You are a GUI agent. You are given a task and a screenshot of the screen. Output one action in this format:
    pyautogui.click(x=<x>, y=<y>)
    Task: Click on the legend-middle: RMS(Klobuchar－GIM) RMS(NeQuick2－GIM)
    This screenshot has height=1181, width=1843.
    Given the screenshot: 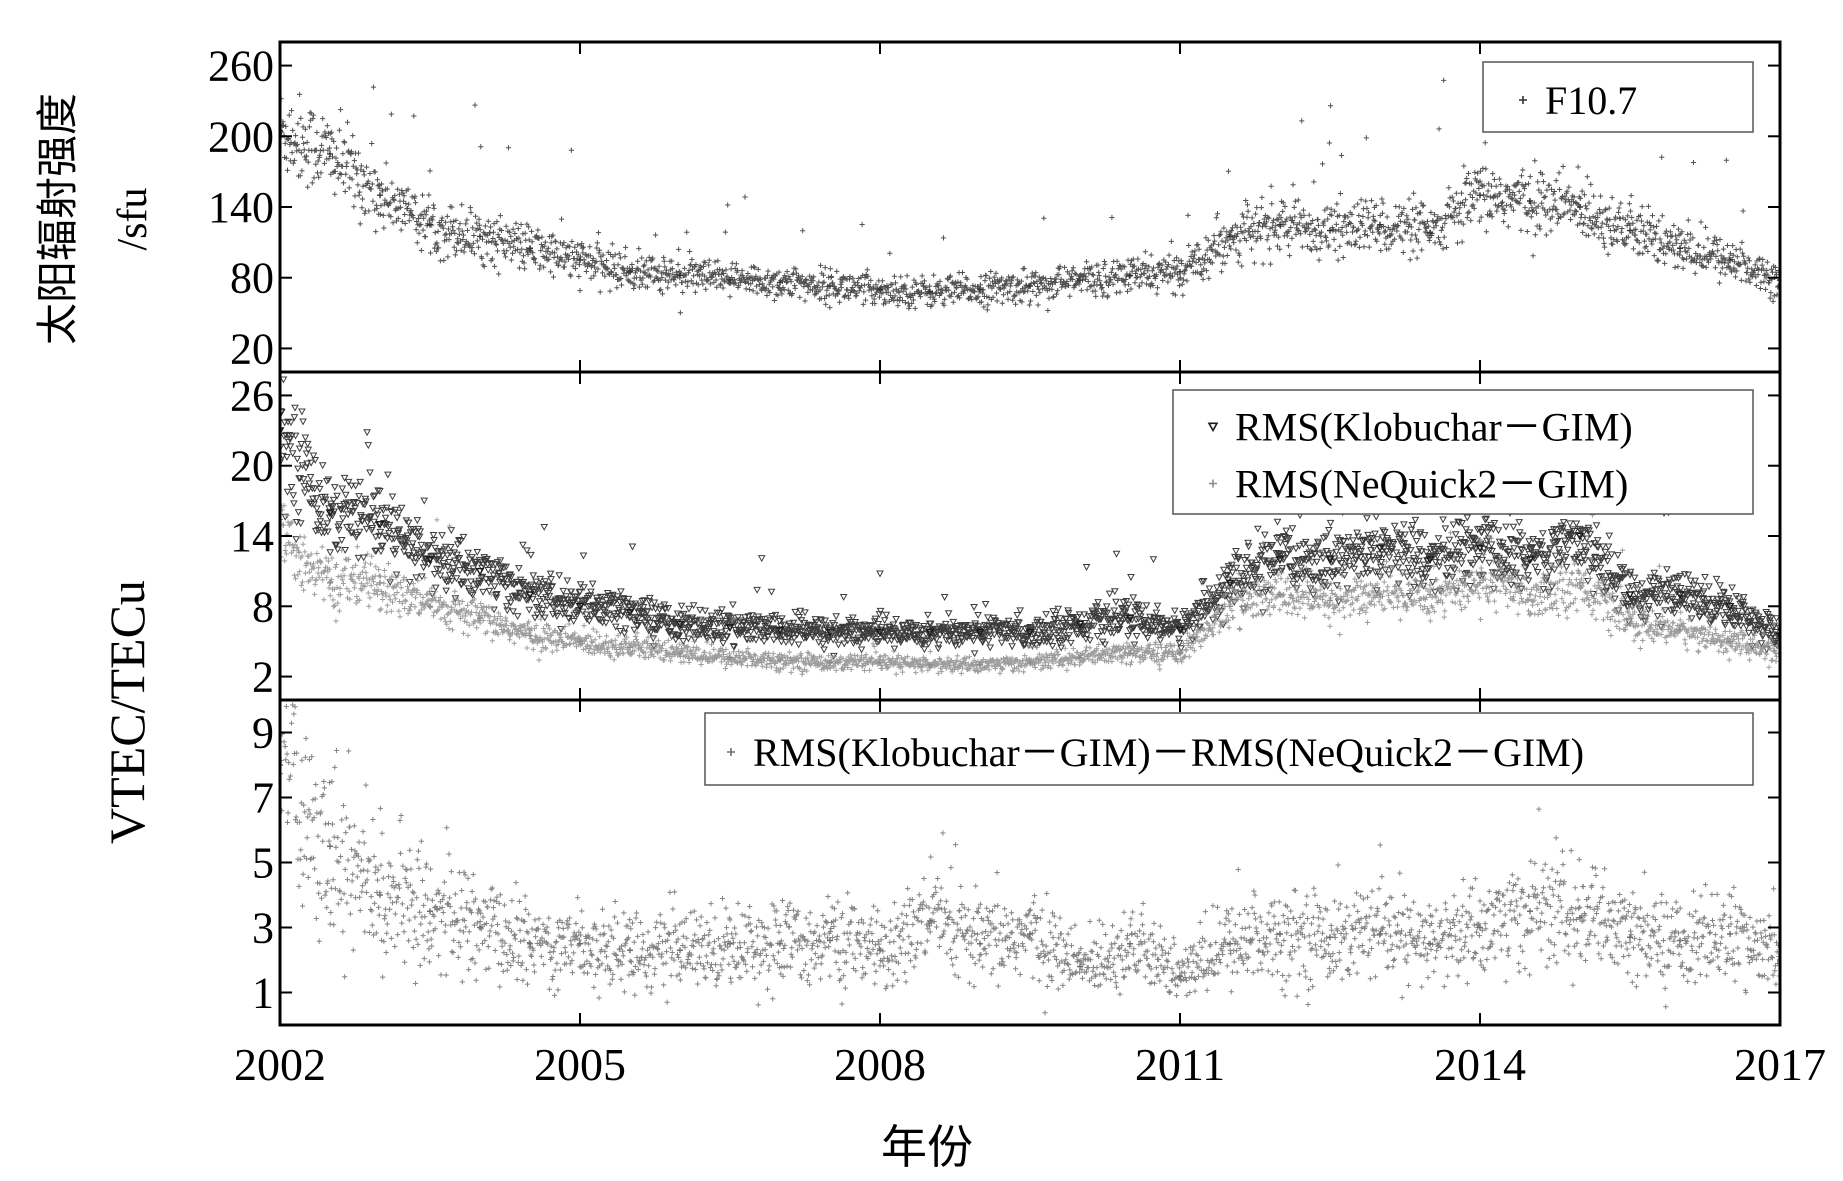 What is the action you would take?
    pyautogui.click(x=1463, y=452)
    